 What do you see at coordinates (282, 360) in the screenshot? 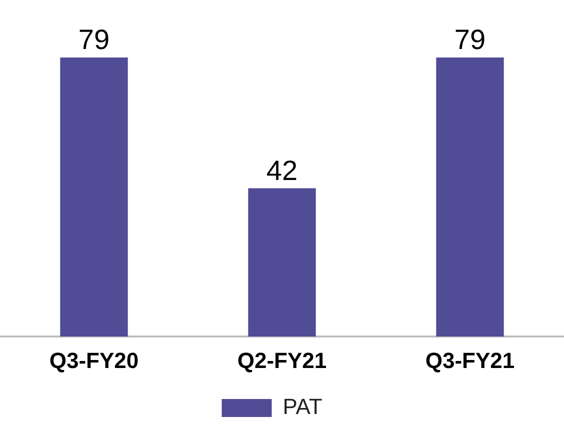
I see `x-tick-label: Q2-FY21` at bounding box center [282, 360].